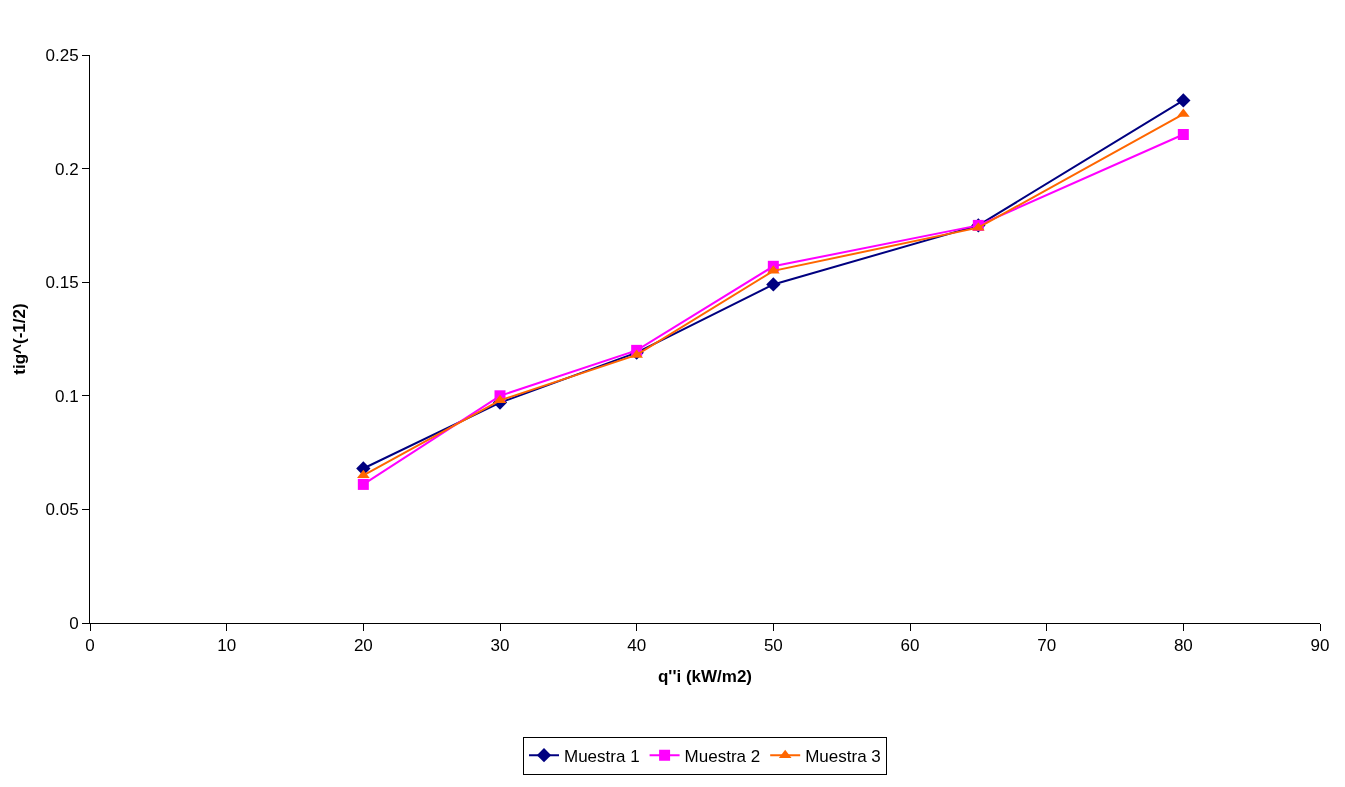 The height and width of the screenshot is (787, 1345). What do you see at coordinates (1320, 646) in the screenshot?
I see `x-tick-label: 90` at bounding box center [1320, 646].